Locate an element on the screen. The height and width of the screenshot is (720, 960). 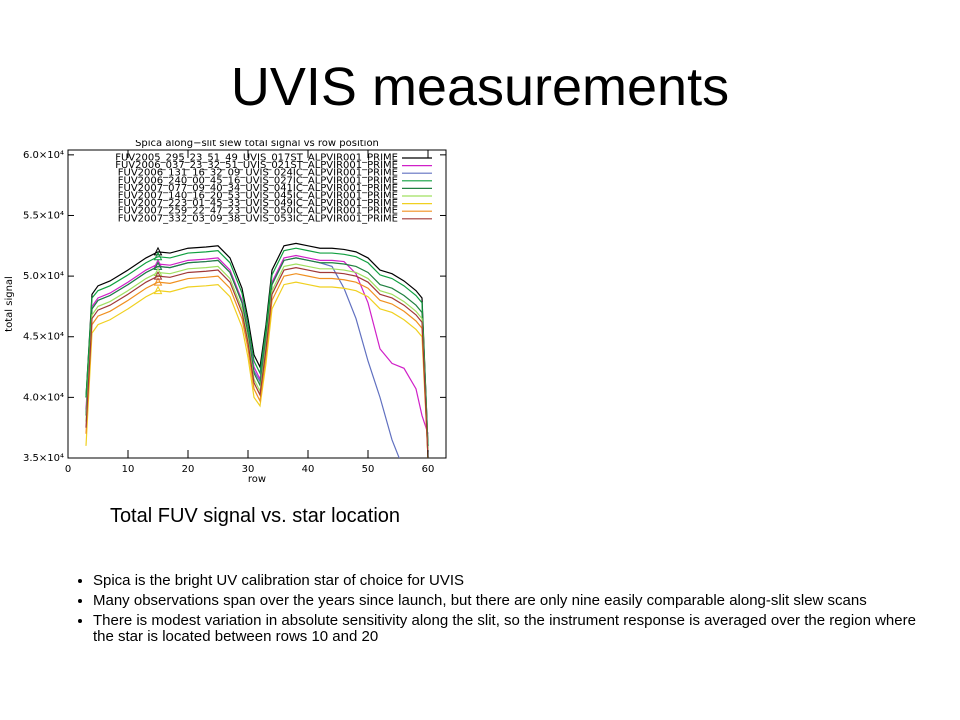
y-tick-label: 4.5×10⁴ is located at coordinates (43, 337).